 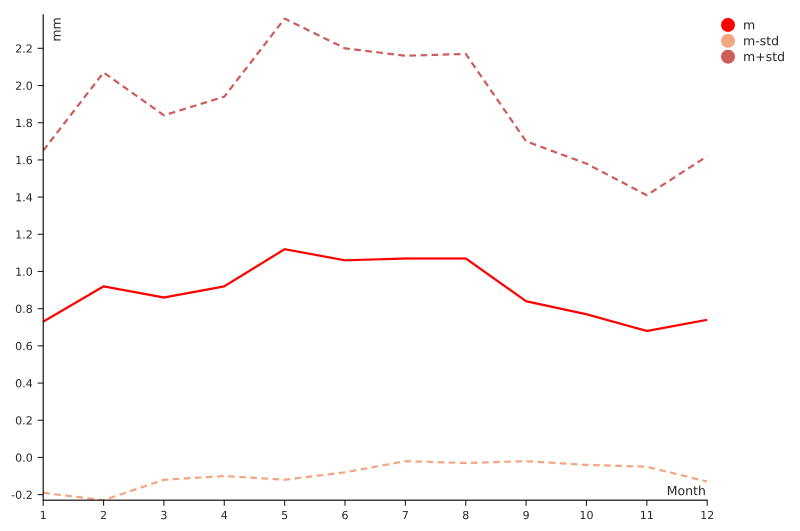 What do you see at coordinates (526, 515) in the screenshot?
I see `x-tick-label: 9` at bounding box center [526, 515].